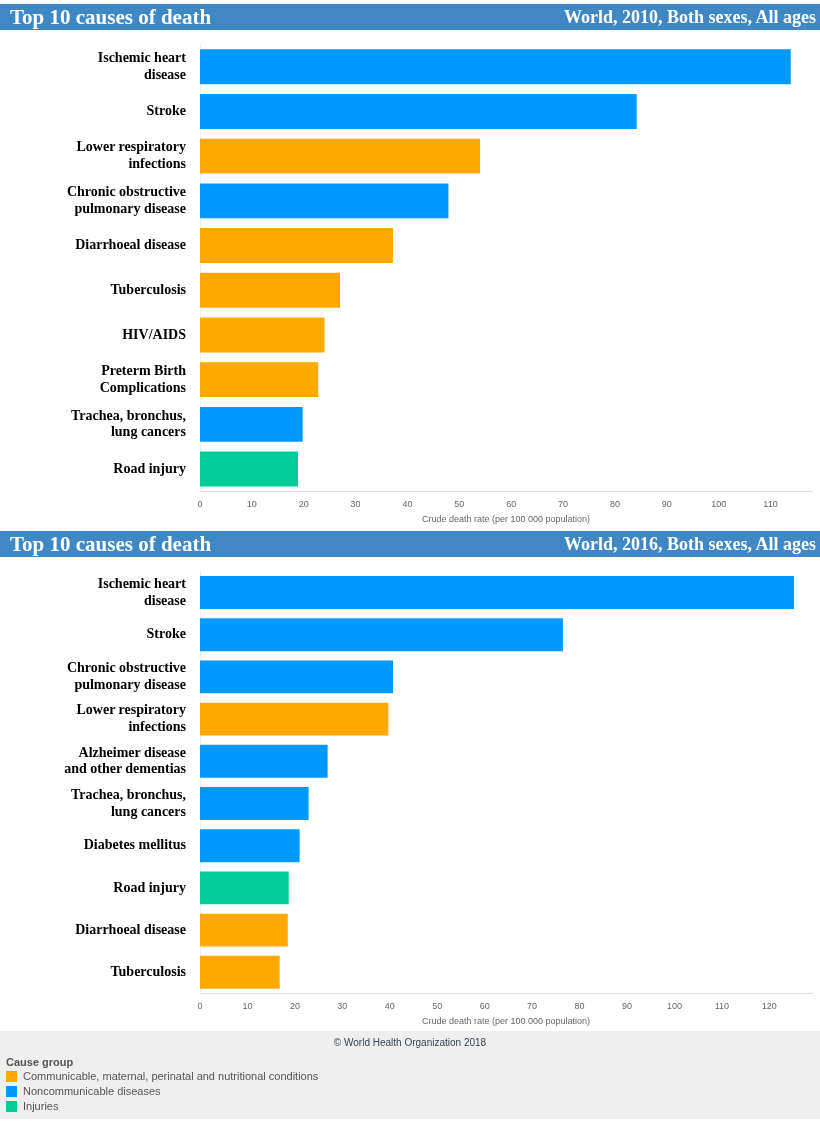 The image size is (820, 1134). I want to click on y-tick-label: Preterm Birth Complications, so click(143, 378).